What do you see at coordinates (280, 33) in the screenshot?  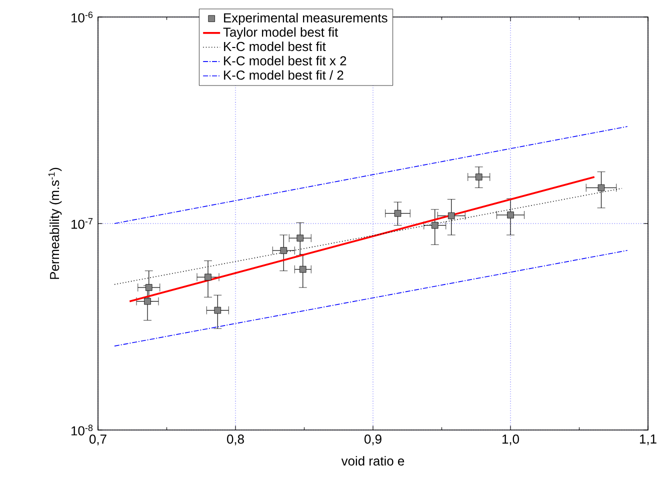 I see `legend-label: Taylor model best fit` at bounding box center [280, 33].